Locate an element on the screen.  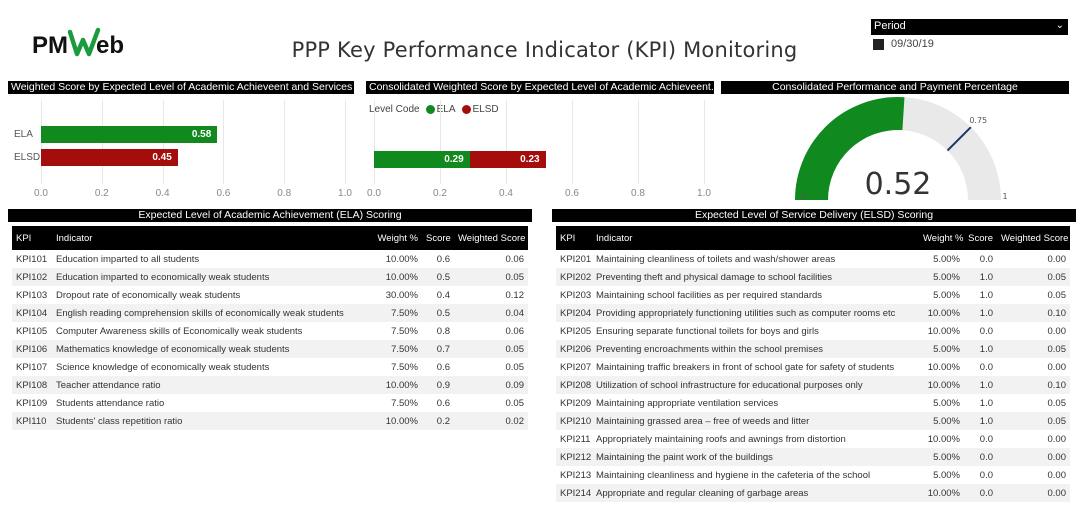
elsd-cell: KPI214 is located at coordinates (574, 493).